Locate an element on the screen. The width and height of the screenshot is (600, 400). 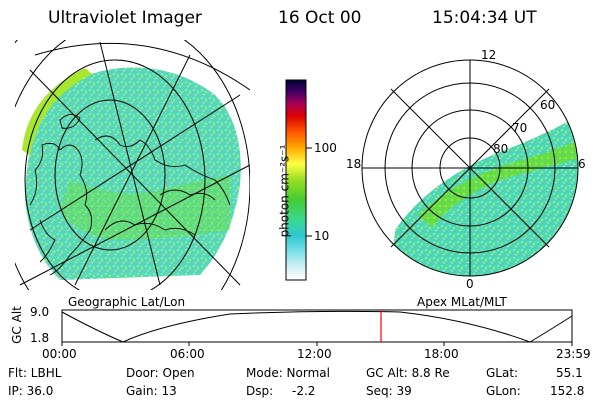
altitude-ytick-high: 9.0 is located at coordinates (40, 312).